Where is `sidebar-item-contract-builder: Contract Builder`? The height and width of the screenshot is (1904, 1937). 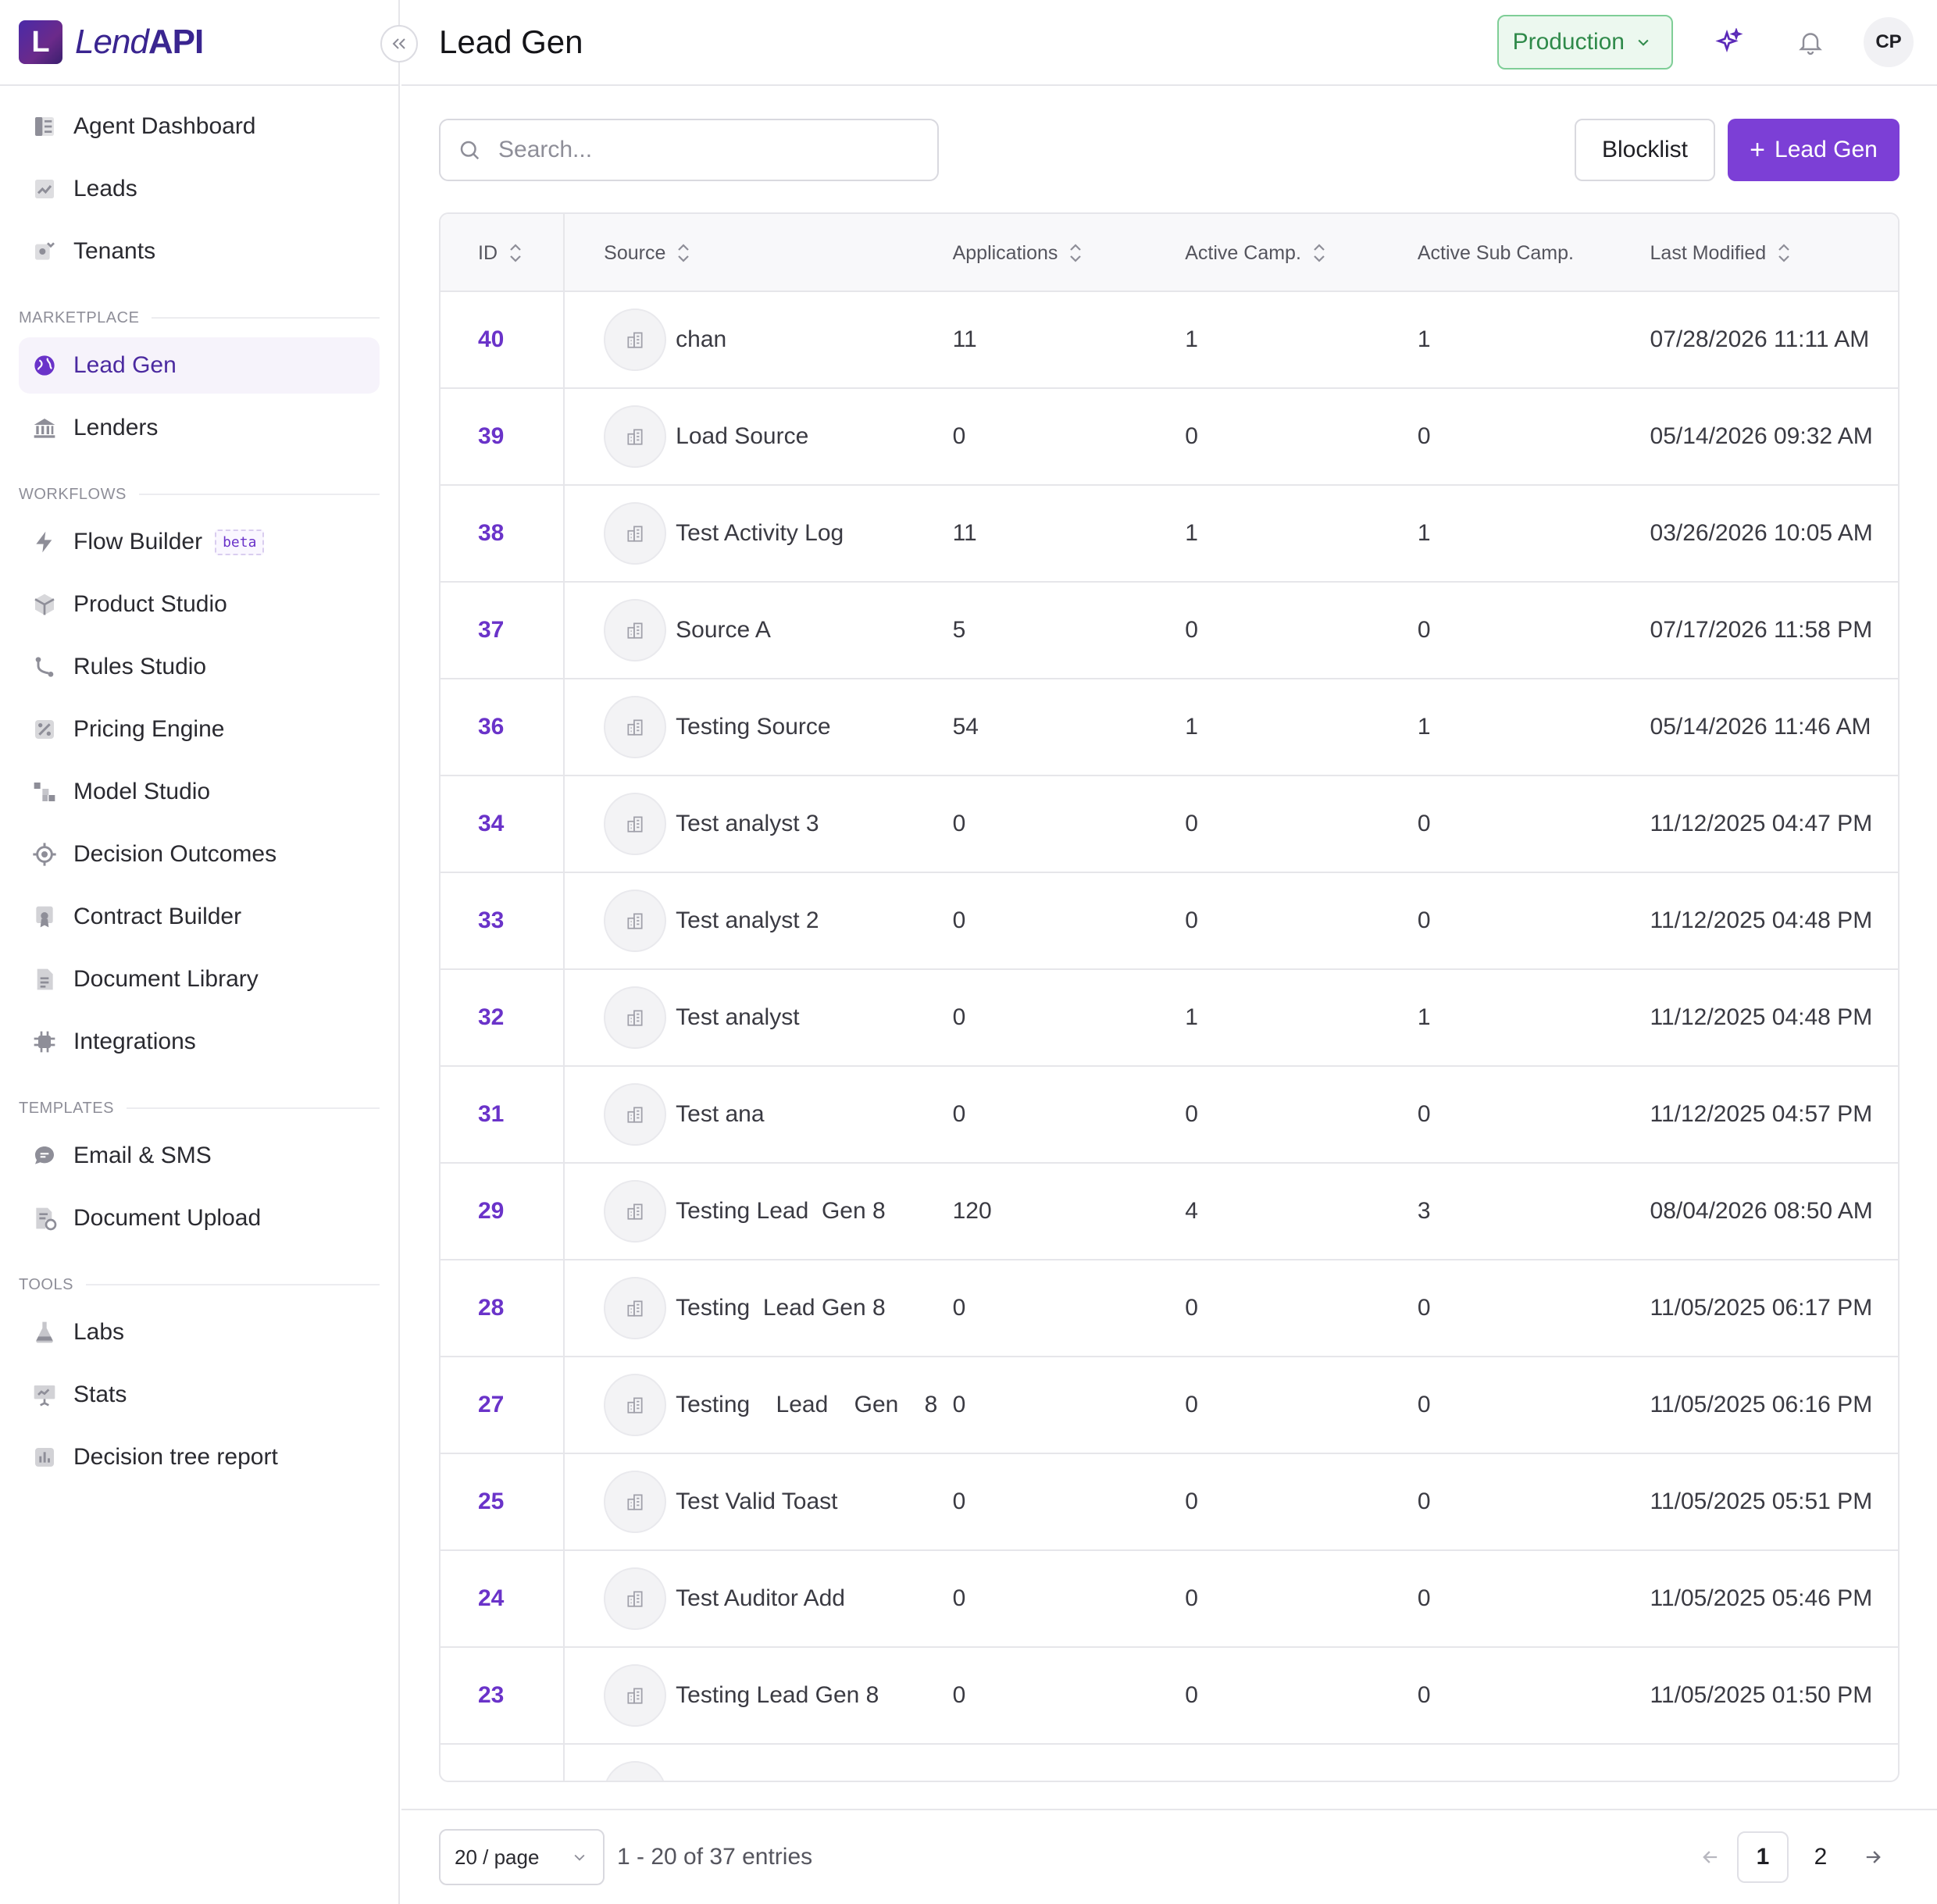 sidebar-item-contract-builder: Contract Builder is located at coordinates (199, 917).